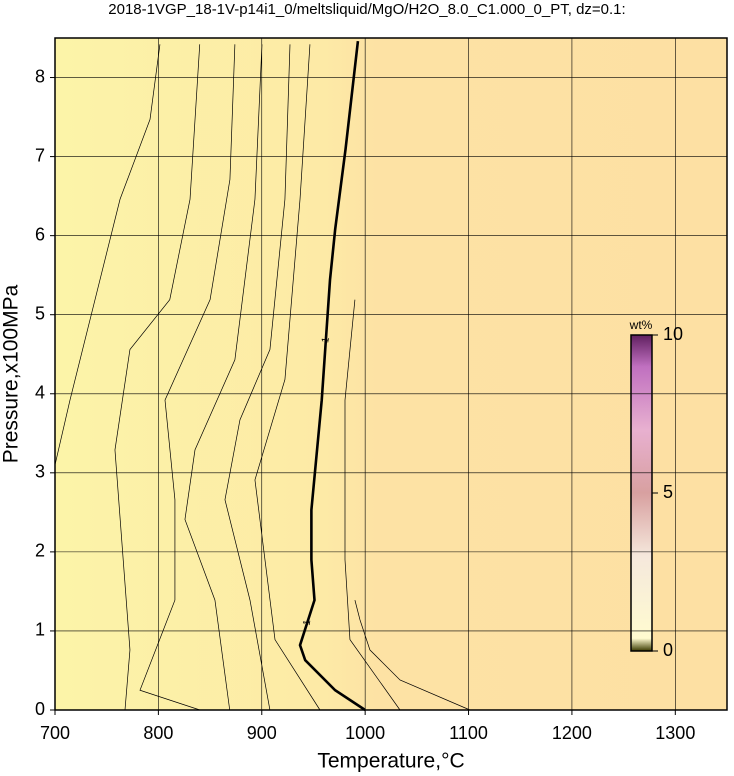 This screenshot has height=776, width=734. Describe the element at coordinates (40, 472) in the screenshot. I see `y-tick-label: 3` at that location.